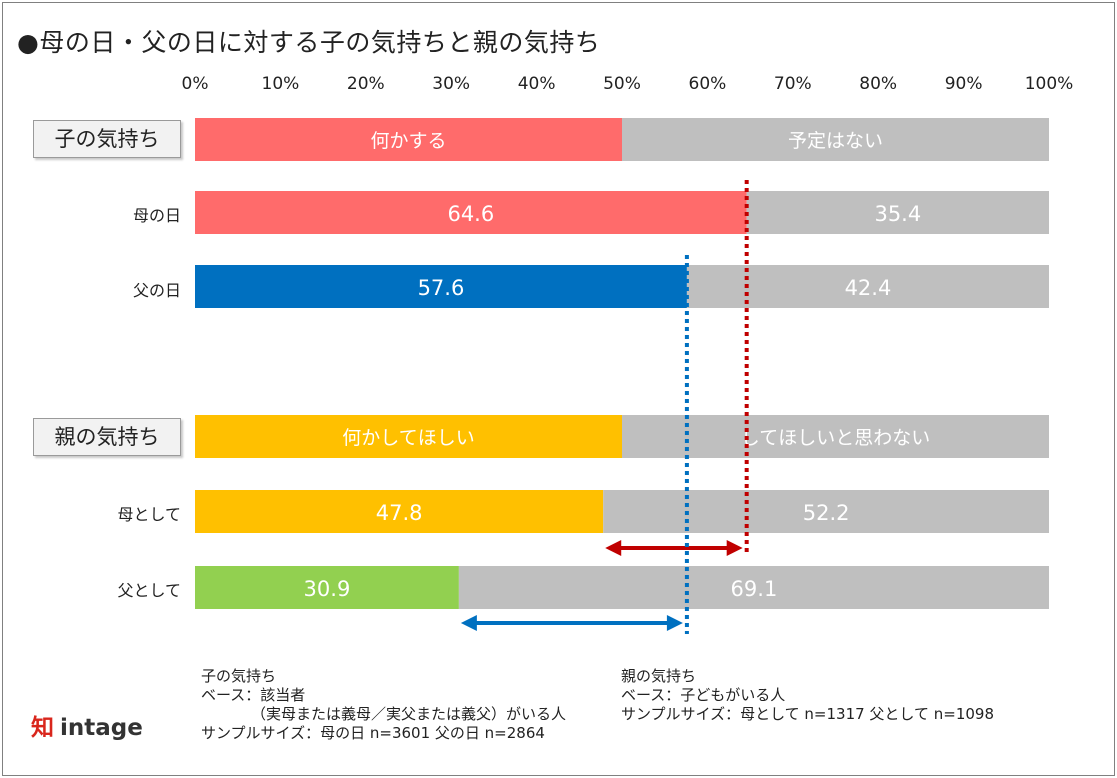  I want to click on notes-parent-base: ベース：子どもがいる人, so click(703, 695).